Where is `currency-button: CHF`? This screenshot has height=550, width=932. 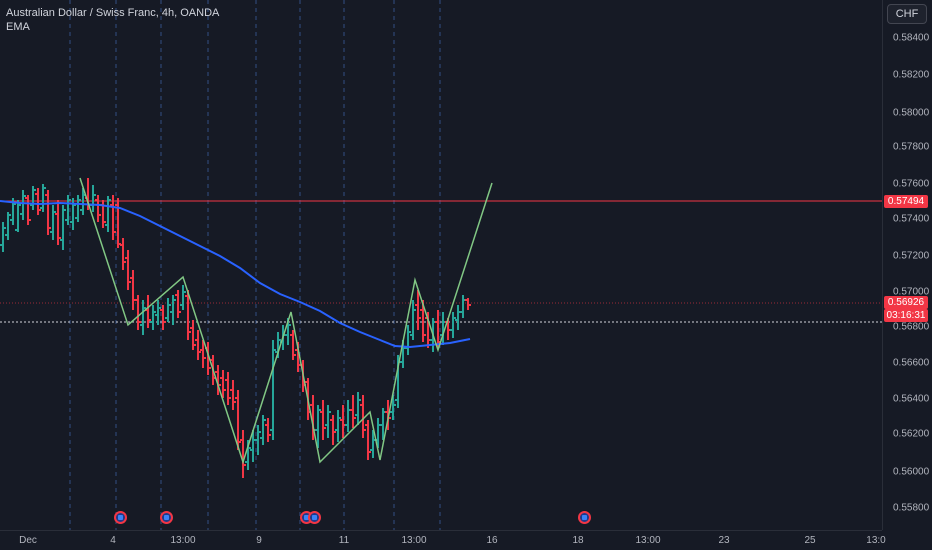 currency-button: CHF is located at coordinates (907, 14).